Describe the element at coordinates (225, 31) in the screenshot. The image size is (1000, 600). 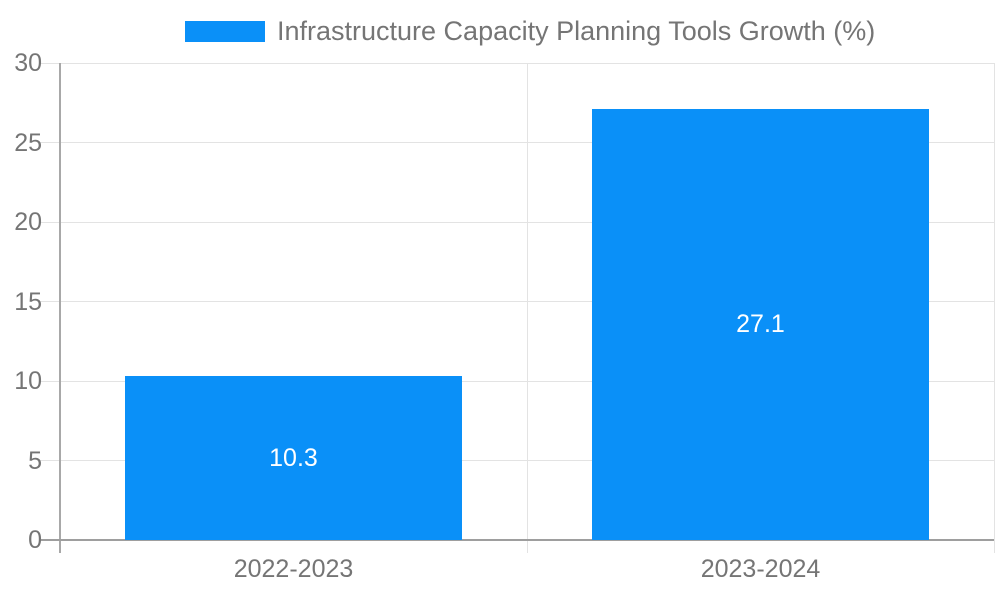
I see `legend-swatch` at that location.